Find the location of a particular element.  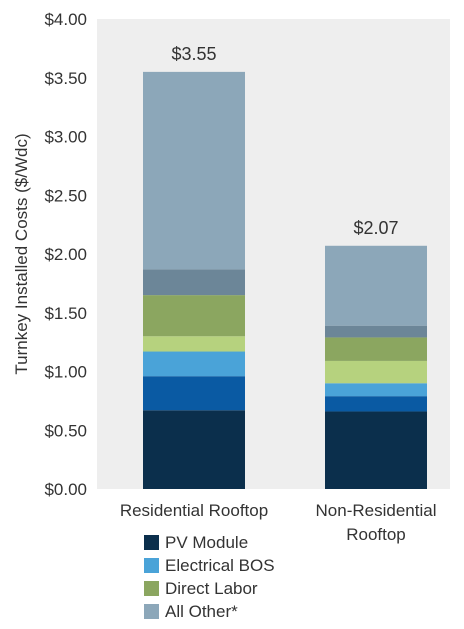

y-tick-label: $3.50 is located at coordinates (65, 78).